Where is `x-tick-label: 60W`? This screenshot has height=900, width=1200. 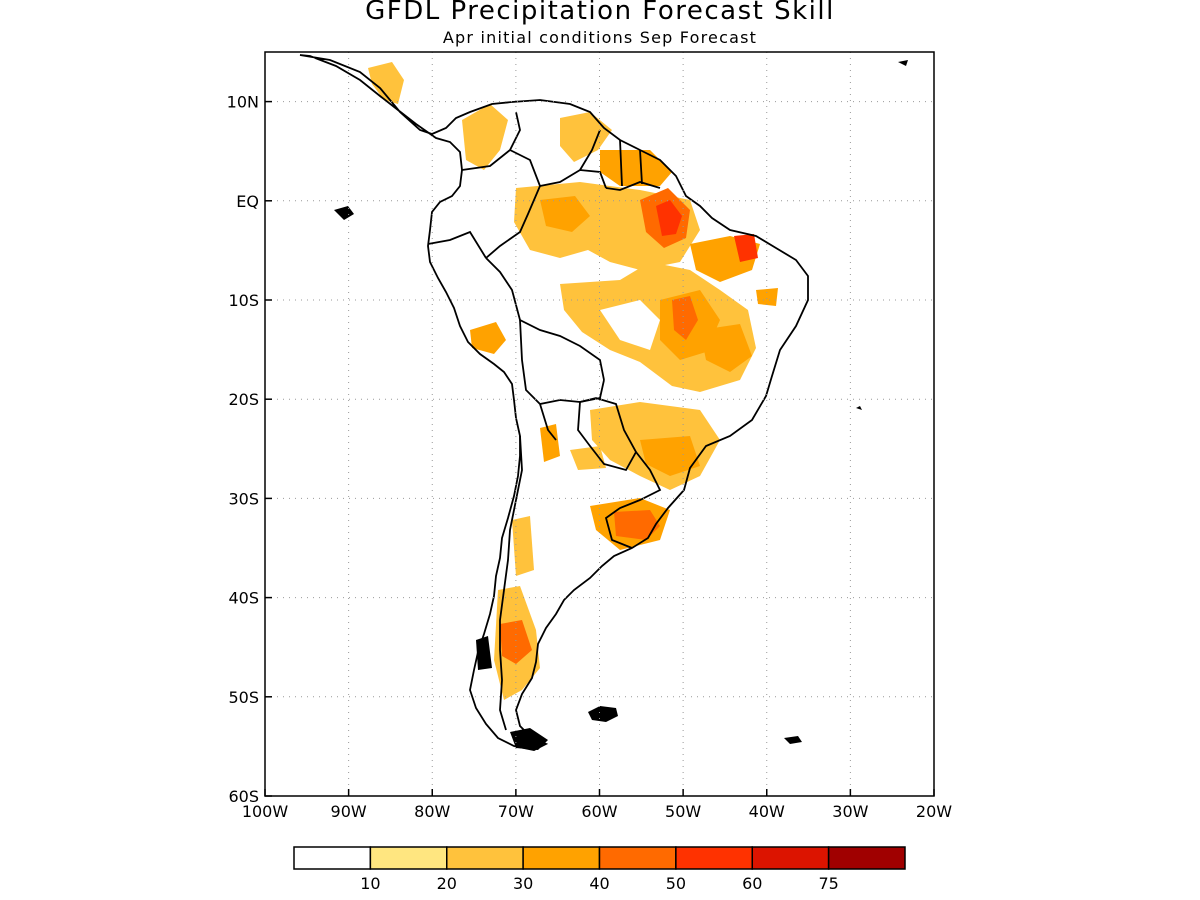
x-tick-label: 60W is located at coordinates (599, 811).